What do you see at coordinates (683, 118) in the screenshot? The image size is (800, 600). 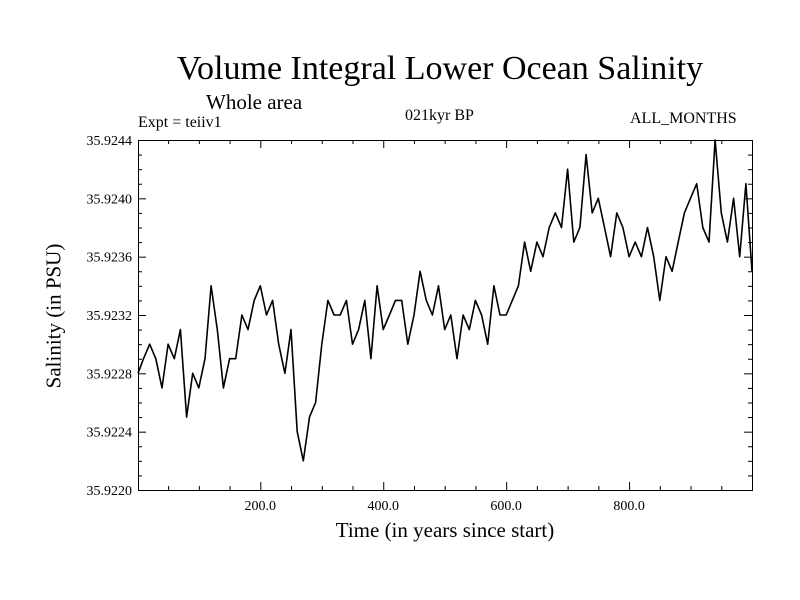 I see `months-label: ALL_MONTHS` at bounding box center [683, 118].